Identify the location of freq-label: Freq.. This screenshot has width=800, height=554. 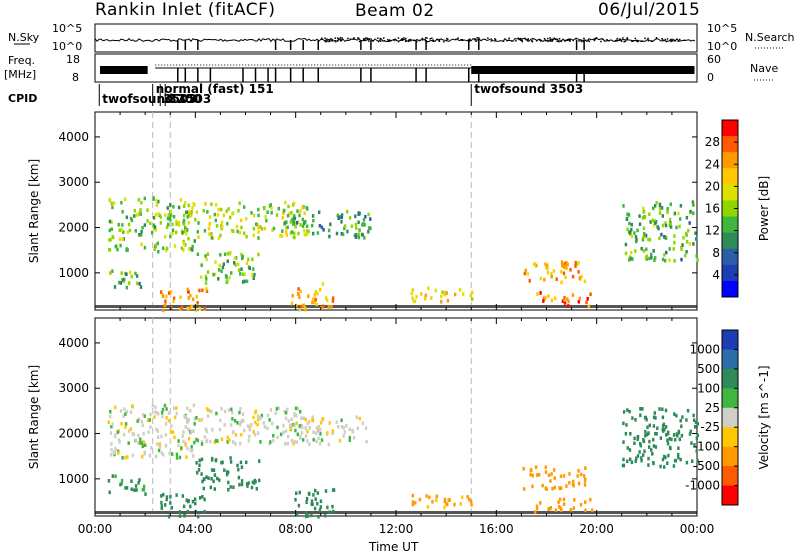
(21, 60).